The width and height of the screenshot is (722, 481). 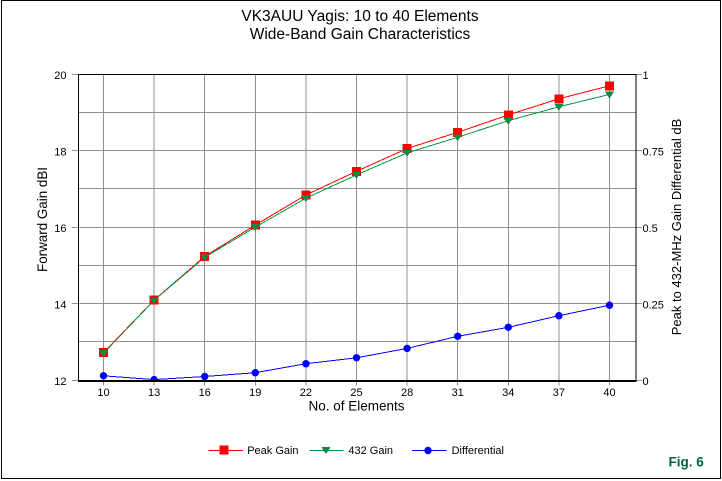 What do you see at coordinates (306, 393) in the screenshot?
I see `svg-text: 22` at bounding box center [306, 393].